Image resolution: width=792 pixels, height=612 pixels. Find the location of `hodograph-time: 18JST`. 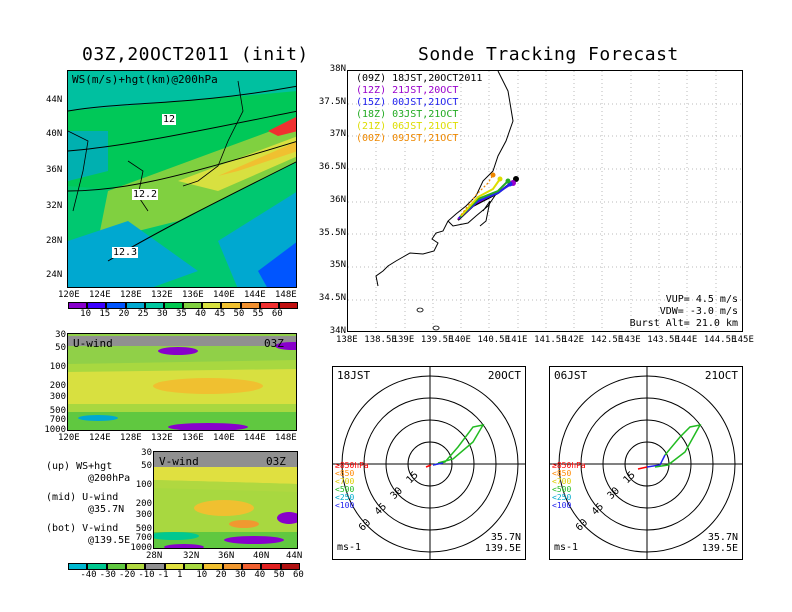

hodograph-time: 18JST is located at coordinates (354, 375).